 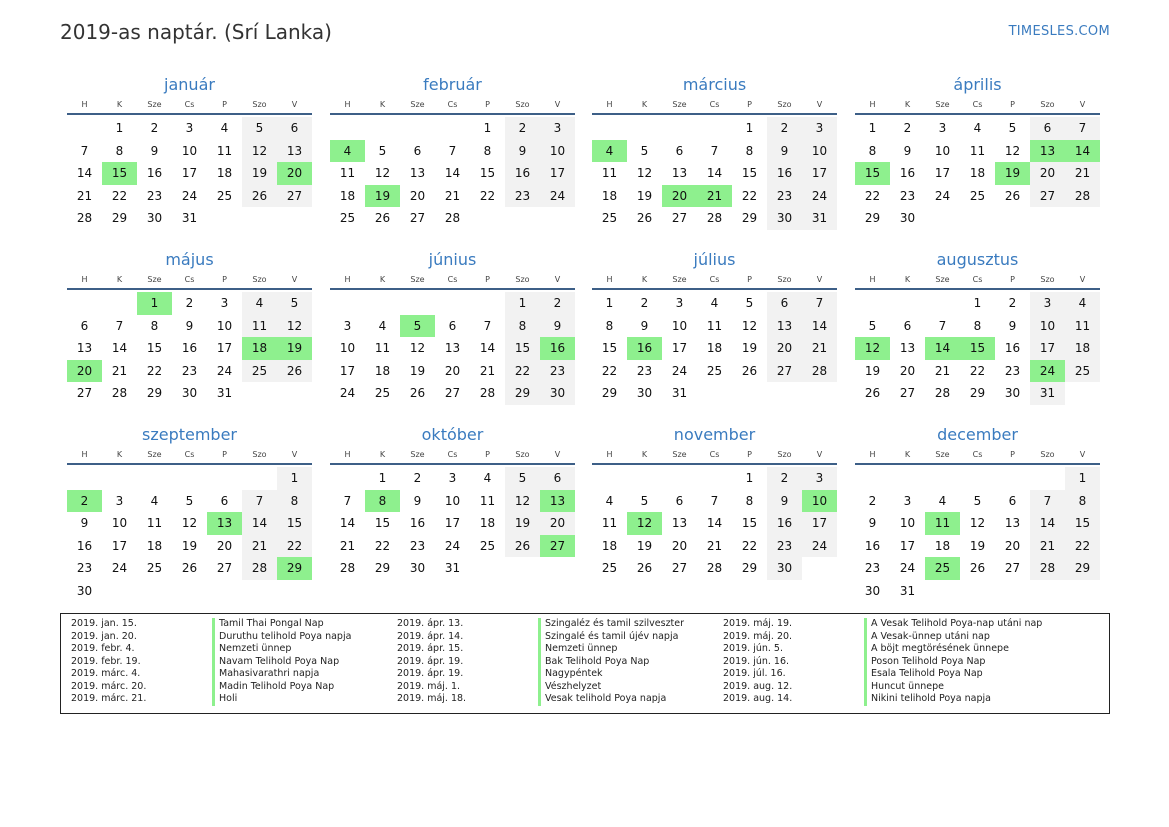 What do you see at coordinates (758, 636) in the screenshot?
I see `holiday-date: 2019. máj. 20.` at bounding box center [758, 636].